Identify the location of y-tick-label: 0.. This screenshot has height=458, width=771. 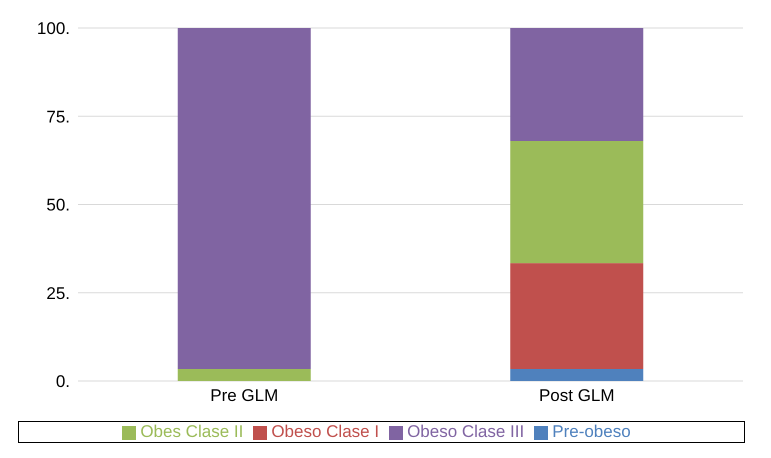
(63, 382).